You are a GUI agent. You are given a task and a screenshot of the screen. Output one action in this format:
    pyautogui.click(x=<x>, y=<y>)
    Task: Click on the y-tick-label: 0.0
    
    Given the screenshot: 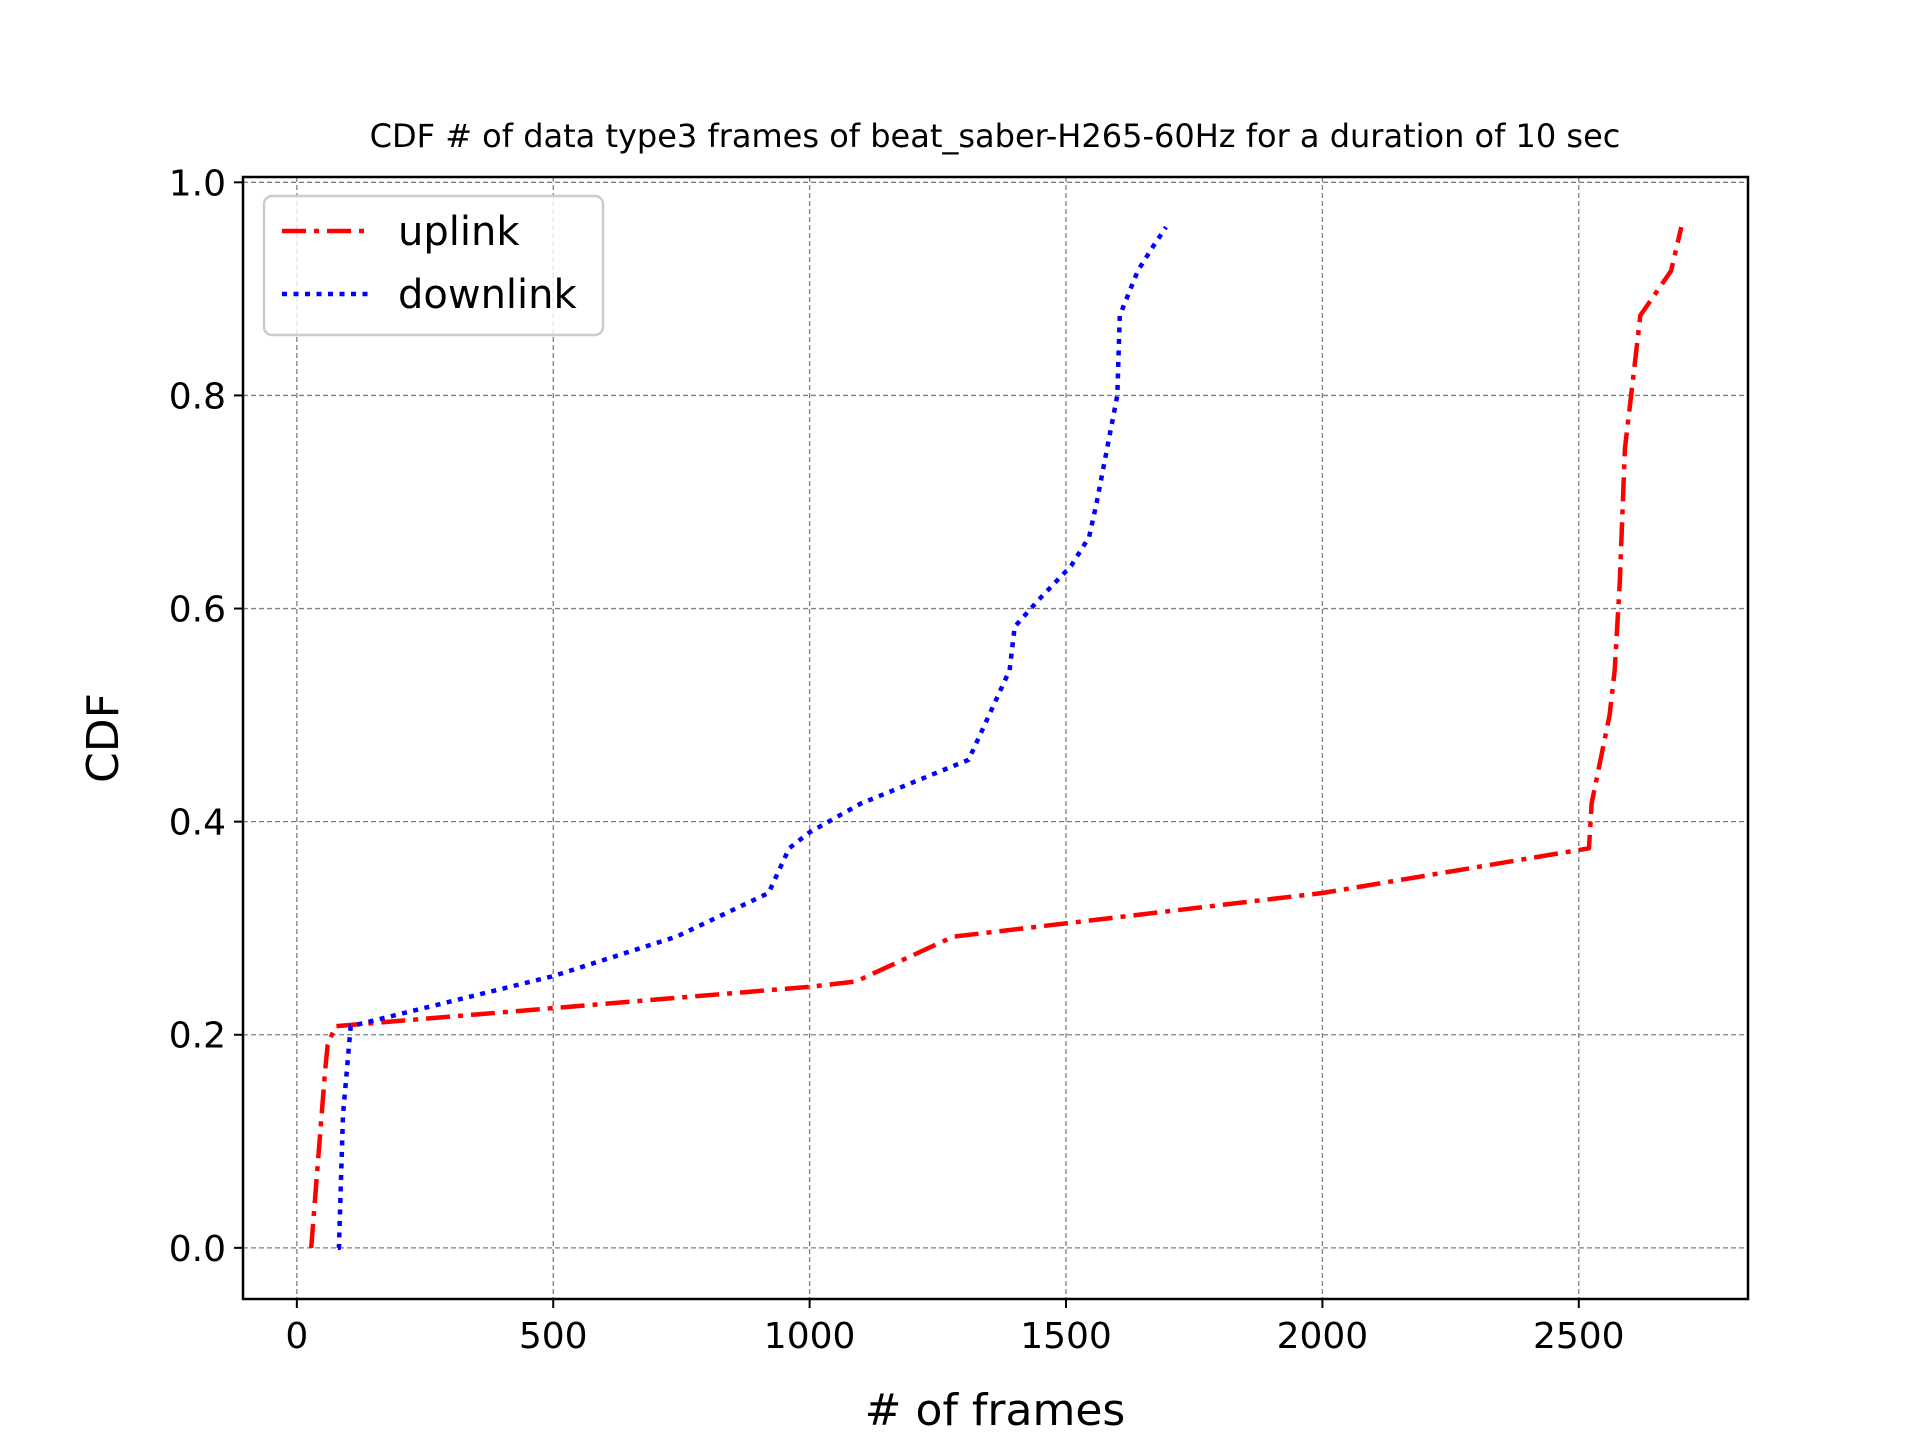 What is the action you would take?
    pyautogui.click(x=197, y=1249)
    